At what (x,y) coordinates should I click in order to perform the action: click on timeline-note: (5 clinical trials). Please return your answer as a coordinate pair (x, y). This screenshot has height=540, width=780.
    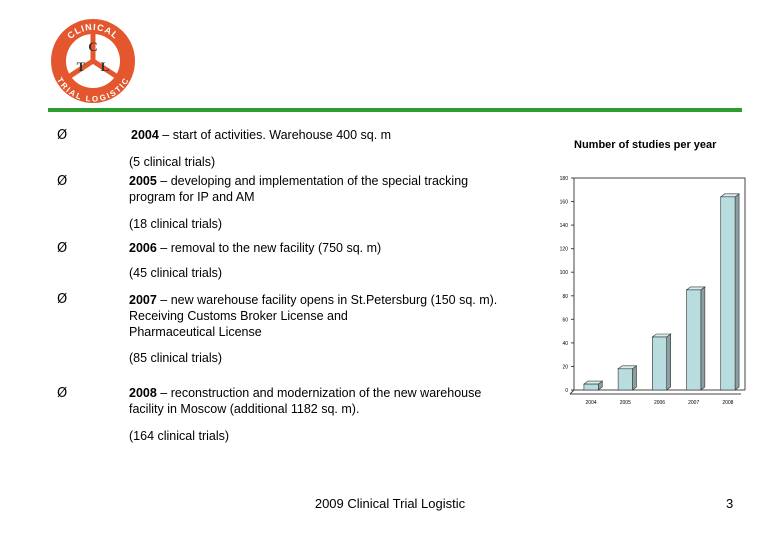
    Looking at the image, I should click on (172, 162).